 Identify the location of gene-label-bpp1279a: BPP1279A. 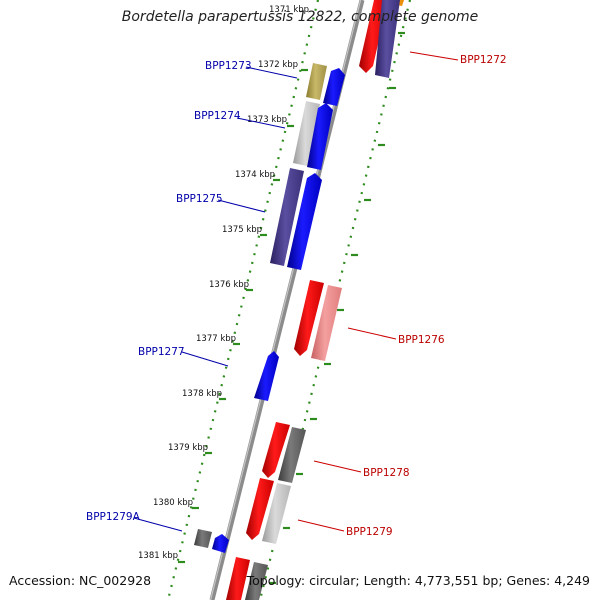
(113, 517).